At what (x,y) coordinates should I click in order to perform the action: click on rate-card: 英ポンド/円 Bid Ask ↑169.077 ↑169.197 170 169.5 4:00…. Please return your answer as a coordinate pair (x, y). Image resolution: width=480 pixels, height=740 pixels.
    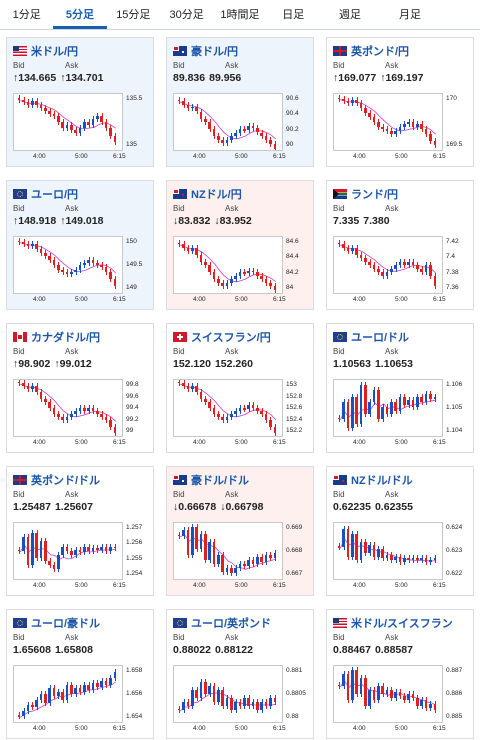
    Looking at the image, I should click on (400, 102).